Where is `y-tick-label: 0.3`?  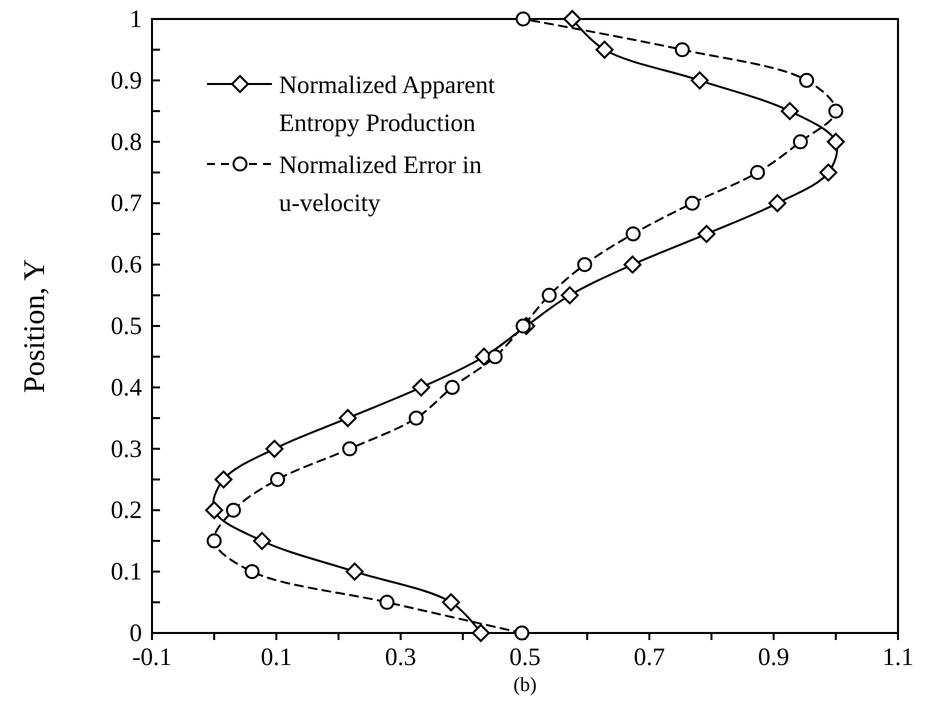 y-tick-label: 0.3 is located at coordinates (126, 449).